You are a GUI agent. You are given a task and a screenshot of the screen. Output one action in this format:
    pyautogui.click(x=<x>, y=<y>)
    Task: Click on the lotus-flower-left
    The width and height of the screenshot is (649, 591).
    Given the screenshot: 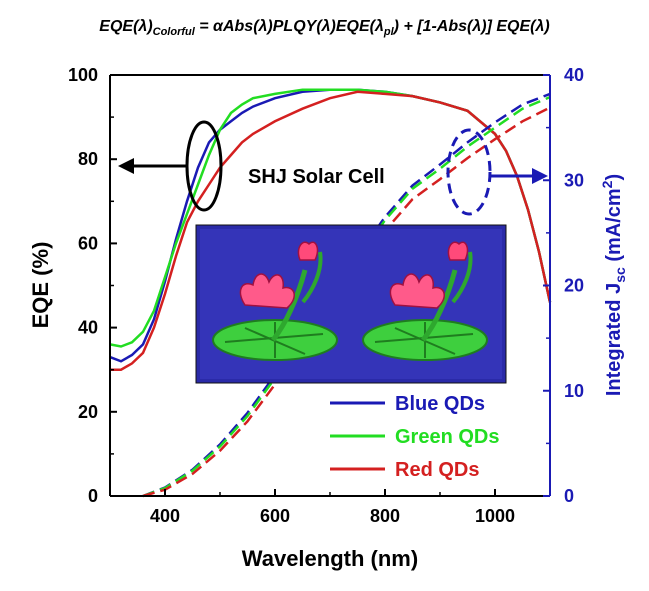 What is the action you would take?
    pyautogui.click(x=275, y=301)
    